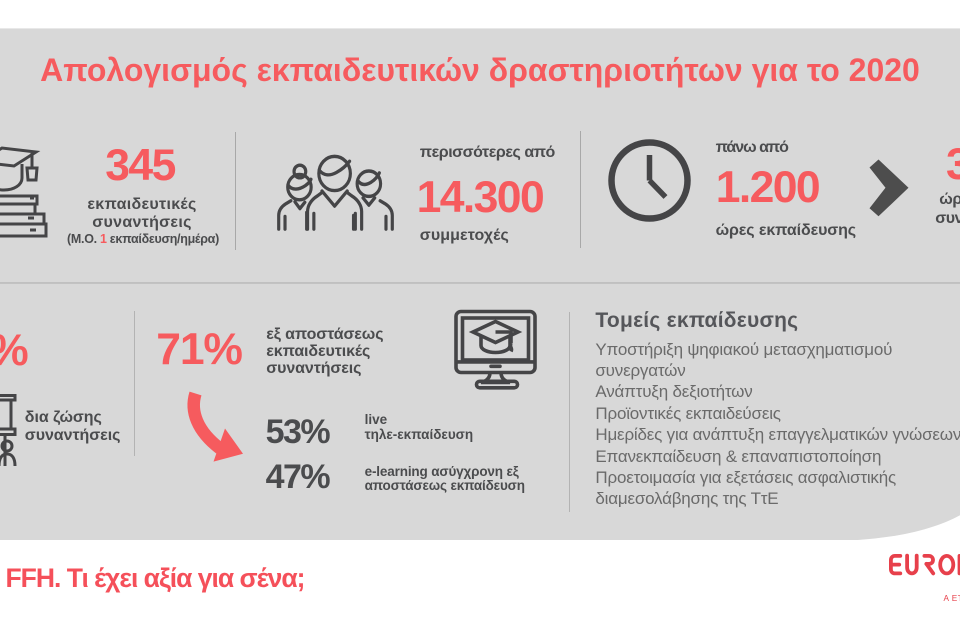  Describe the element at coordinates (952, 598) in the screenshot. I see `svg-text: Α ΕΤ` at that location.